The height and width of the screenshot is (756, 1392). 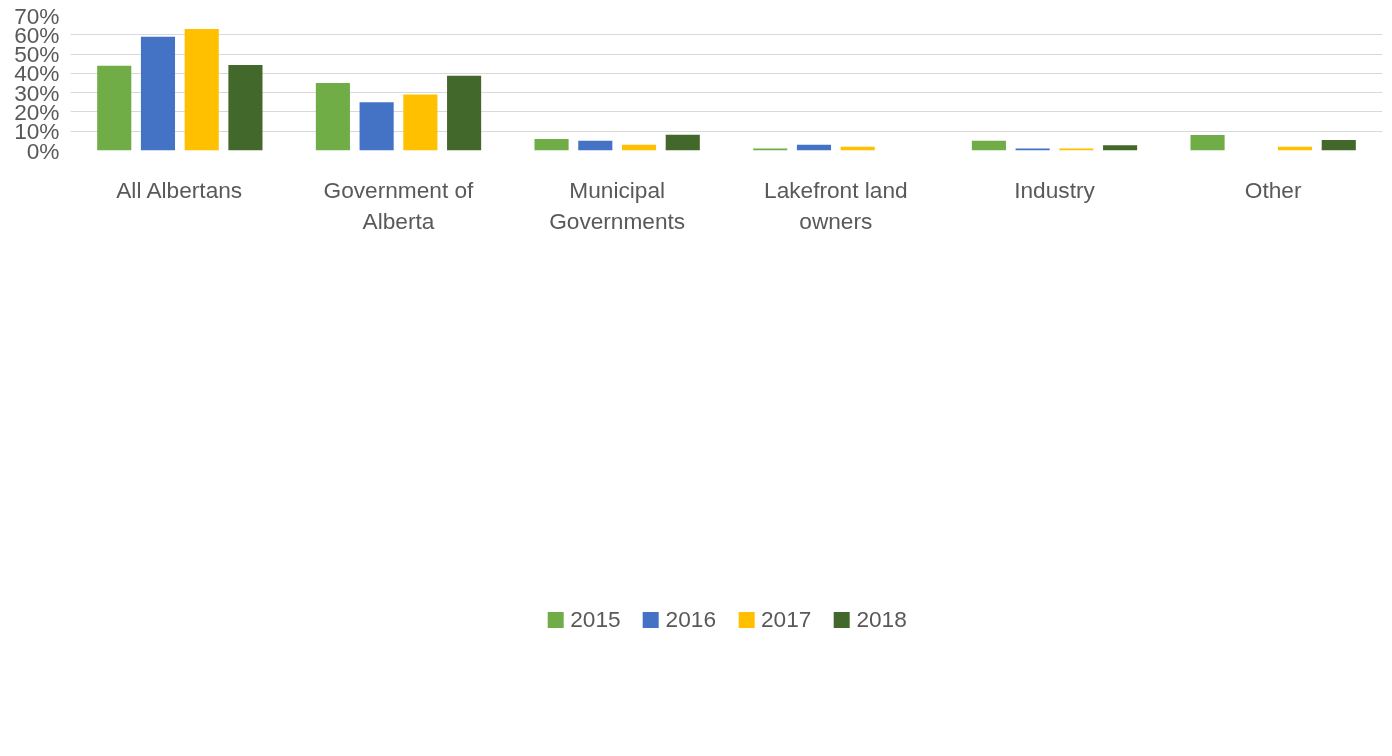 What do you see at coordinates (179, 189) in the screenshot?
I see `x-tick-label: All Albertans` at bounding box center [179, 189].